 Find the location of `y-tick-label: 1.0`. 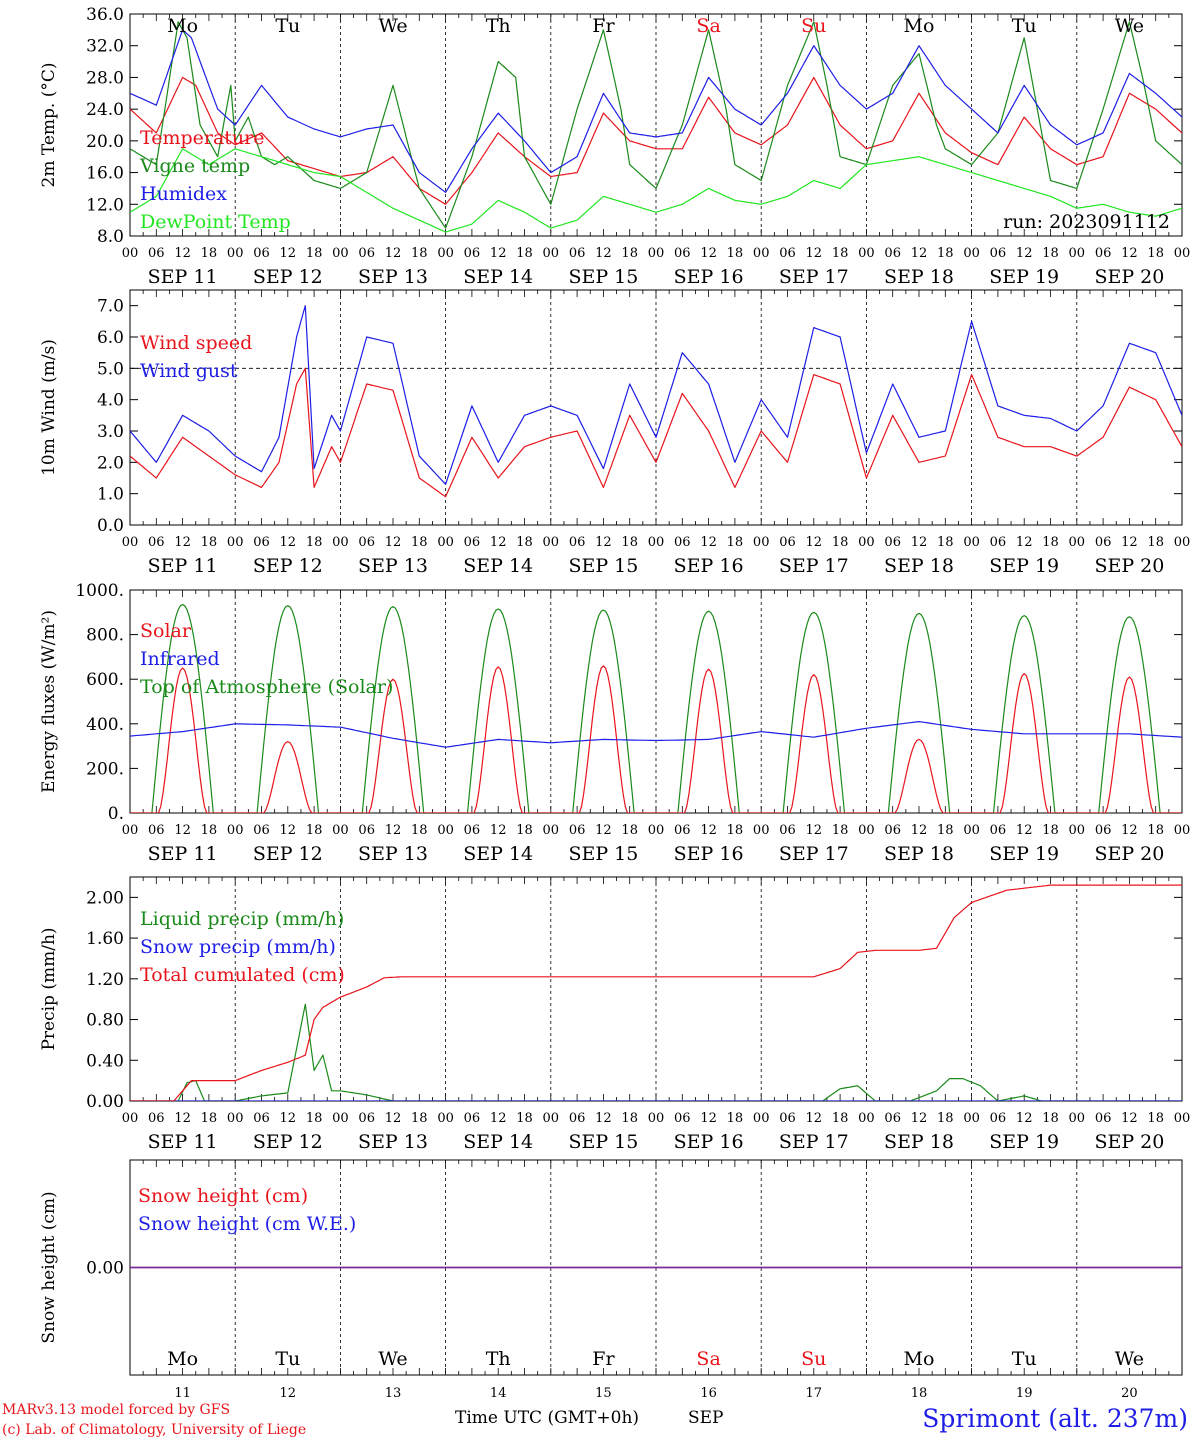

y-tick-label: 1.0 is located at coordinates (110, 495).